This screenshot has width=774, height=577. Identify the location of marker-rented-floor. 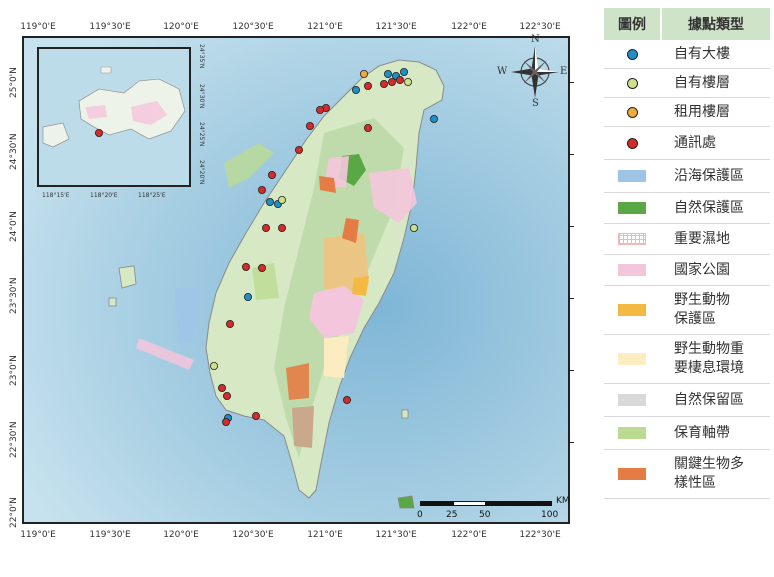
(363, 74).